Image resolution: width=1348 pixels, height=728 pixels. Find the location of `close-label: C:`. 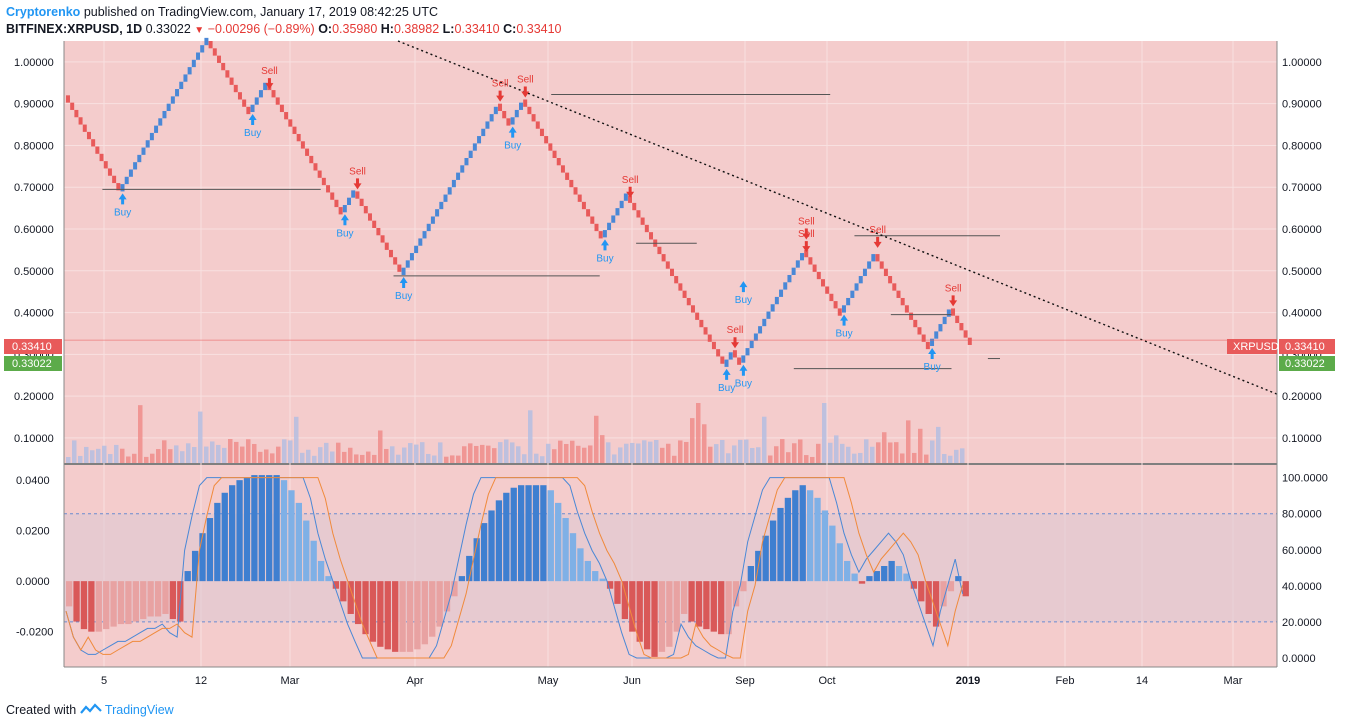

close-label: C: is located at coordinates (510, 29).